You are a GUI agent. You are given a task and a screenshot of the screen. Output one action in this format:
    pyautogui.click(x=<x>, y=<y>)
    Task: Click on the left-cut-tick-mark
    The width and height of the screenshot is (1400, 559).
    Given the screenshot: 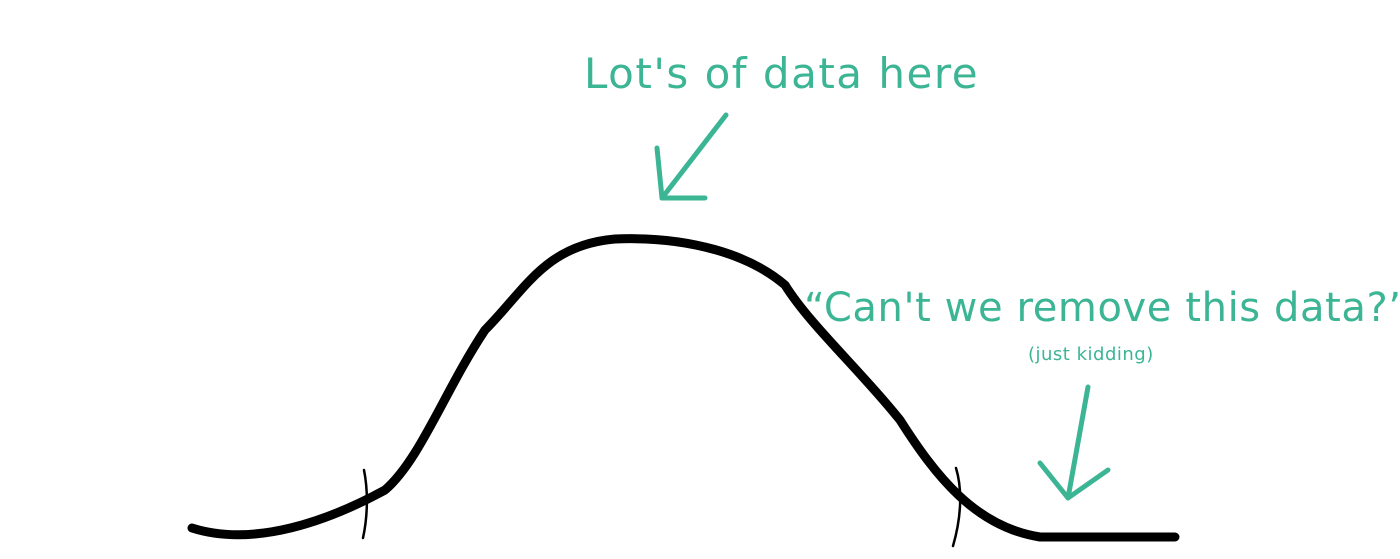 What is the action you would take?
    pyautogui.click(x=365, y=504)
    